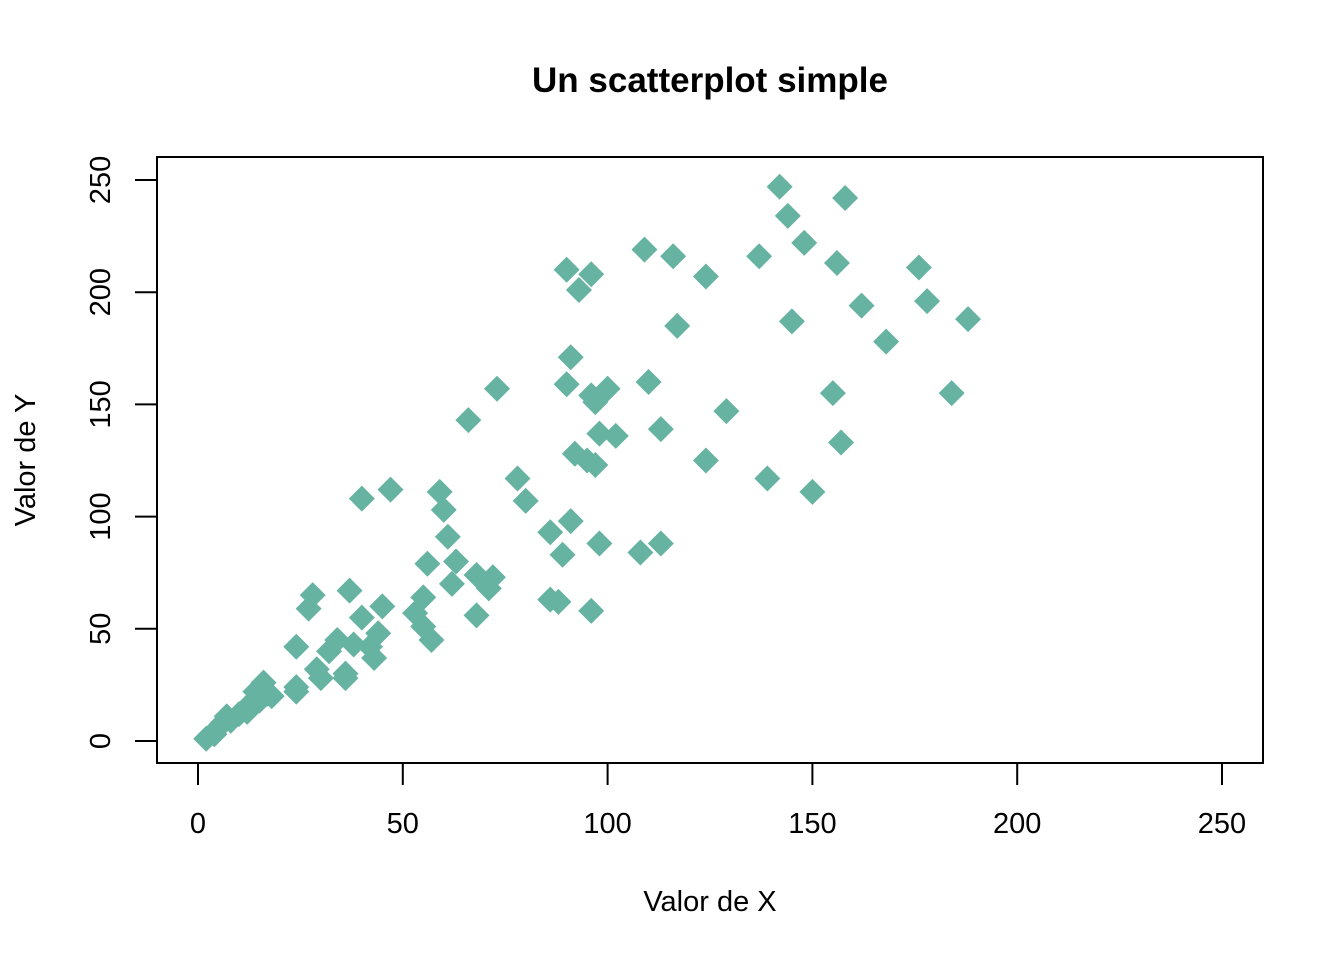 This screenshot has width=1344, height=960. Describe the element at coordinates (709, 902) in the screenshot. I see `x-axis-label: Valor de X` at that location.